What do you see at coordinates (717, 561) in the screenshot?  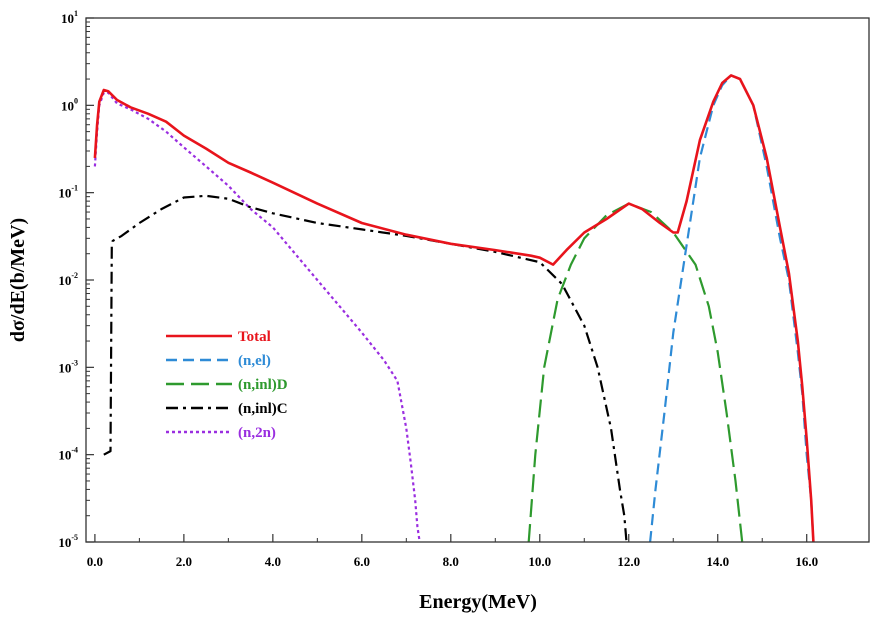 I see `x-tick-label: 14.0` at bounding box center [717, 561].